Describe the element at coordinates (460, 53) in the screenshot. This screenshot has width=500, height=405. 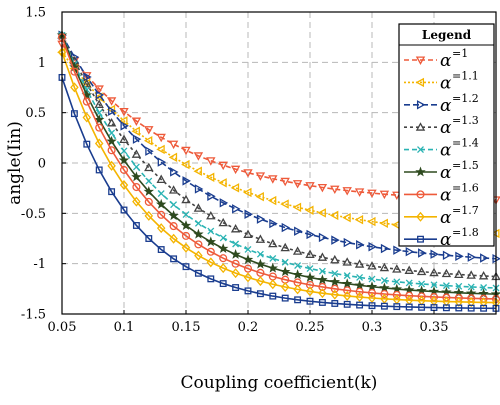
I see `legend-label: =1` at that location.